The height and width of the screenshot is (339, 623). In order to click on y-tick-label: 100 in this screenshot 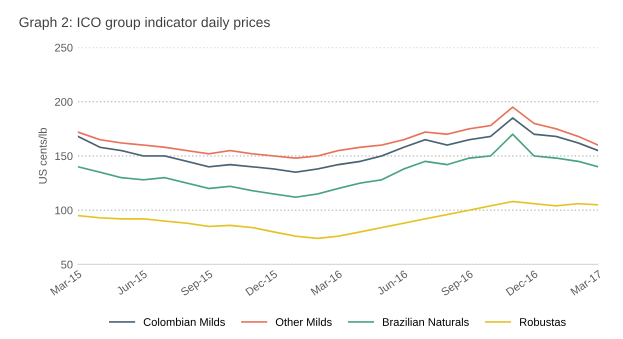, I will do `click(64, 210)`.